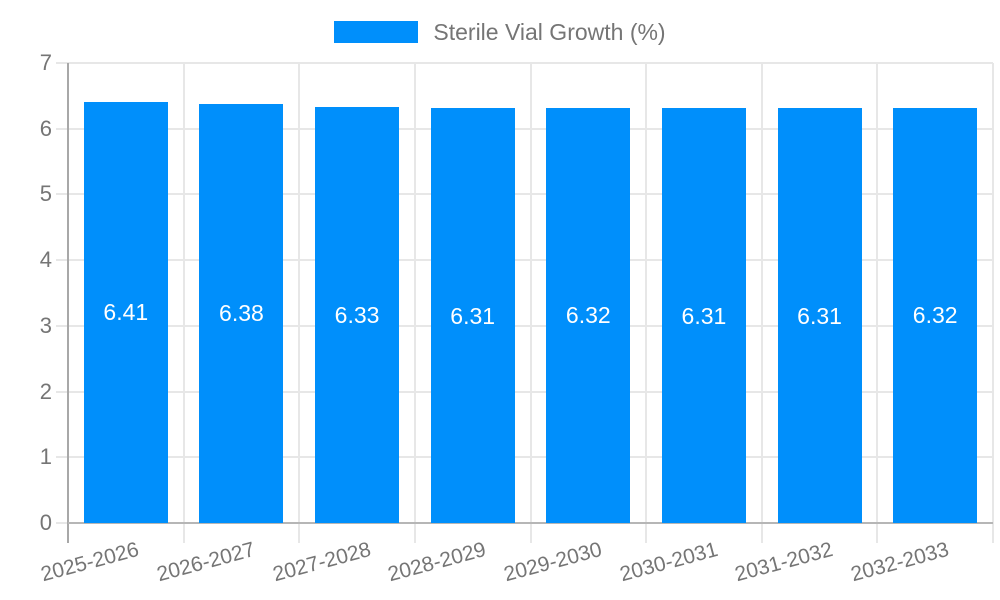 Image resolution: width=1000 pixels, height=600 pixels. I want to click on y-axis-line, so click(68, 303).